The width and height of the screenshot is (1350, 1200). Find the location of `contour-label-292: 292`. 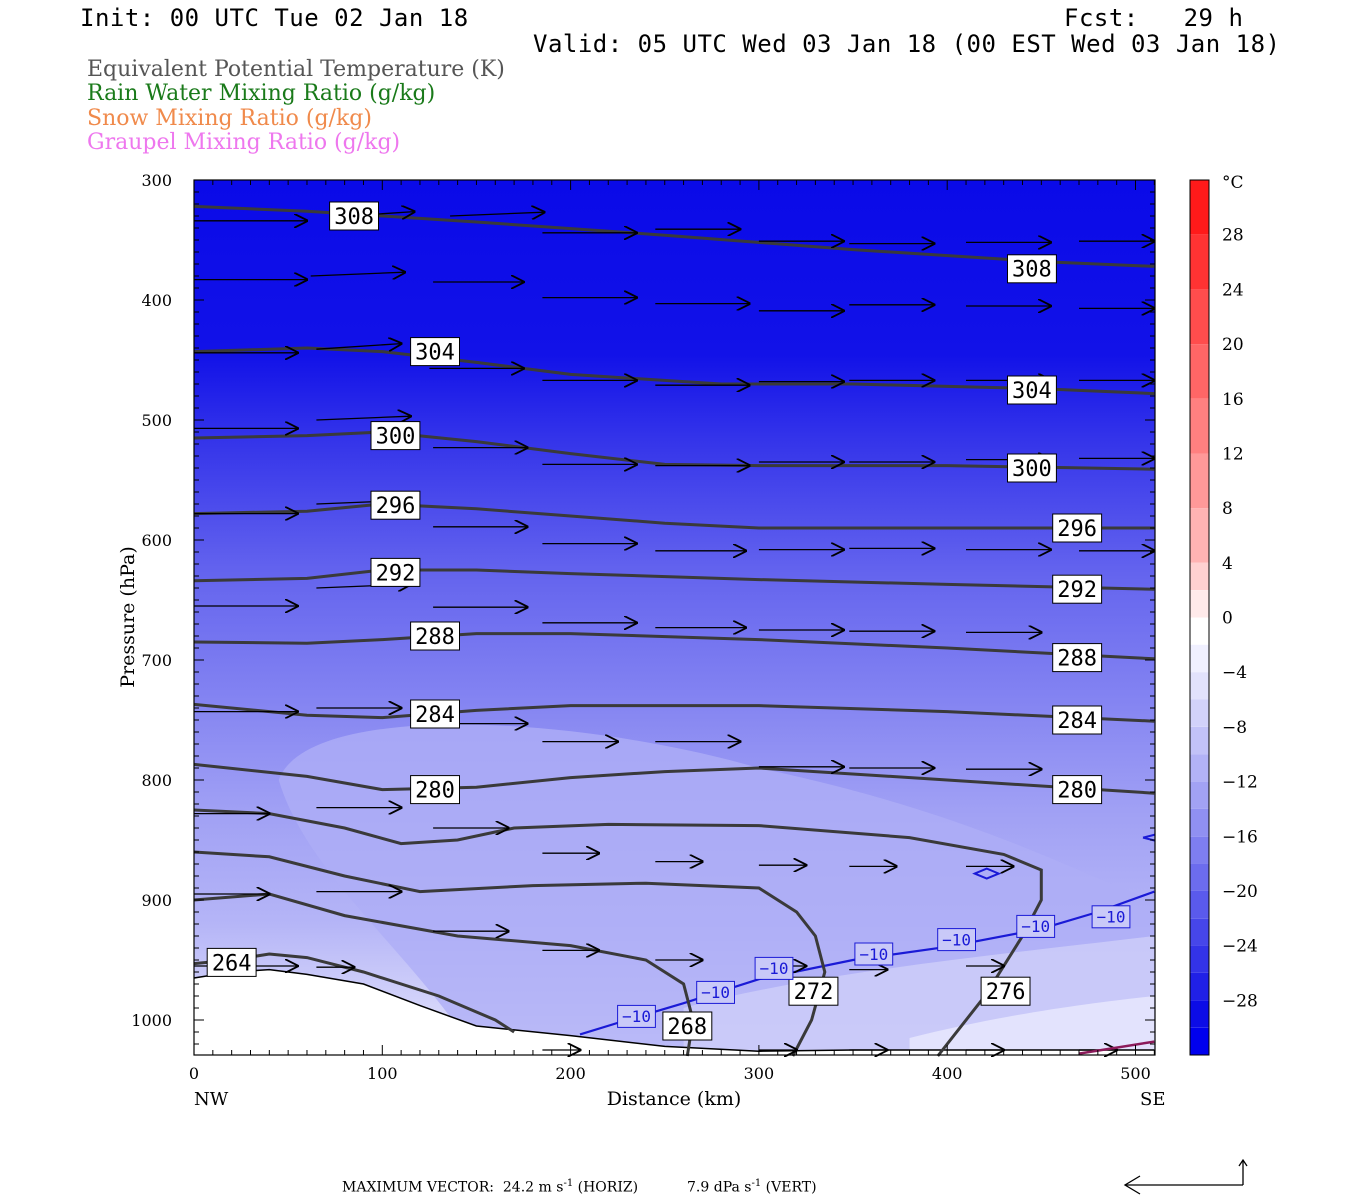

contour-label-292: 292 is located at coordinates (1077, 589).